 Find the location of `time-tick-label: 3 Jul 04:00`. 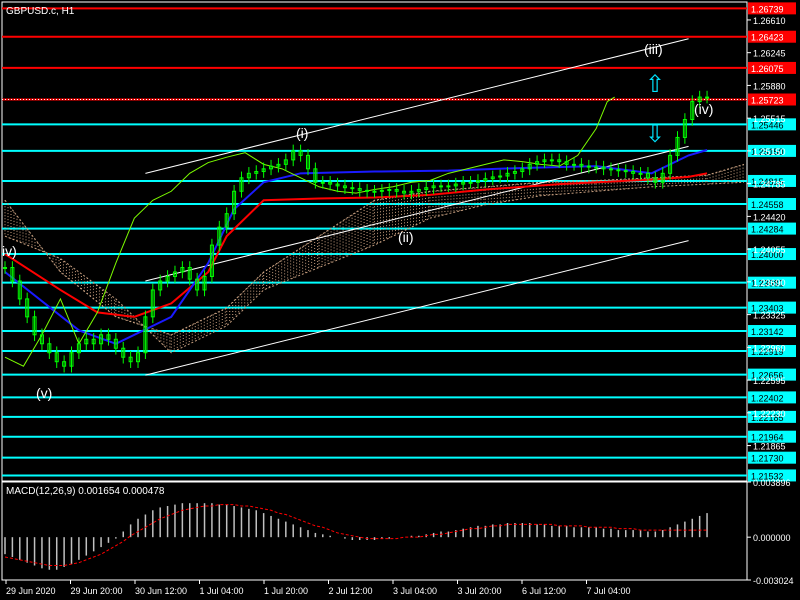

time-tick-label: 3 Jul 04:00 is located at coordinates (415, 591).